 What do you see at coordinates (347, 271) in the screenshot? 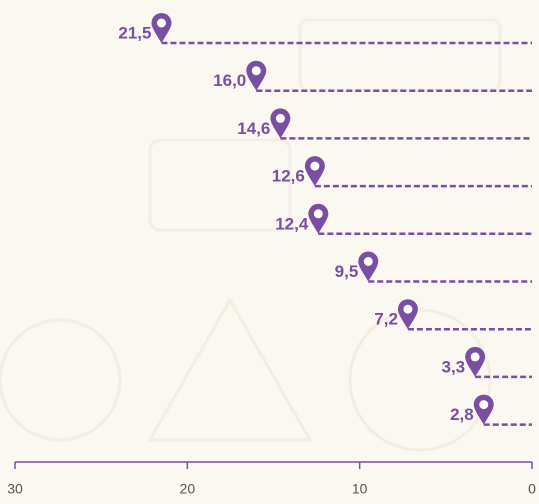
I see `value-label: 9,5` at bounding box center [347, 271].